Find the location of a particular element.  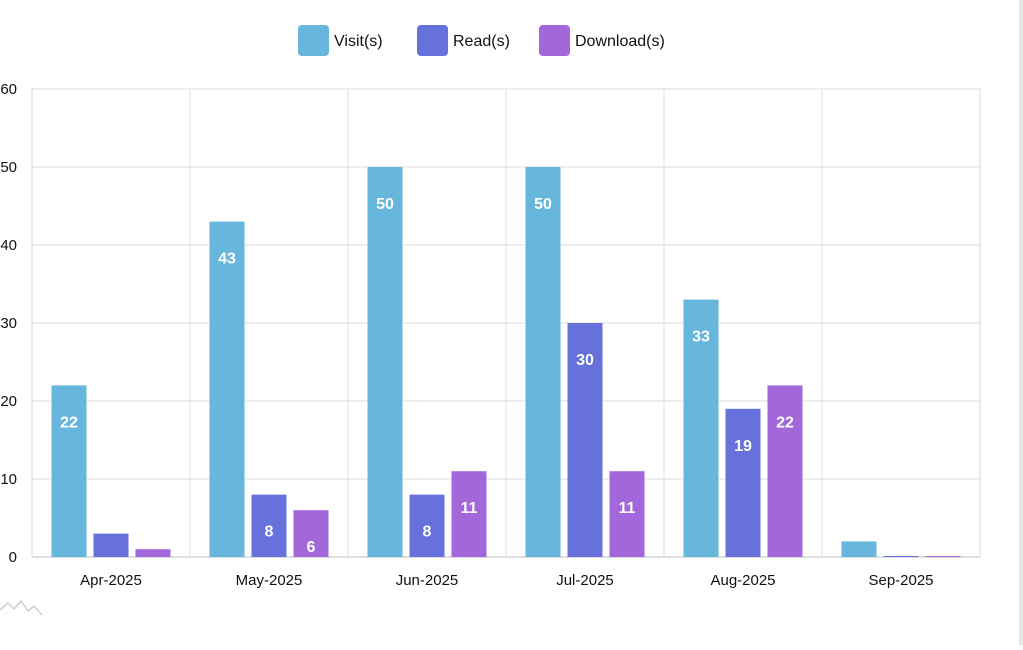

scrollbar-edge is located at coordinates (1021, 322).